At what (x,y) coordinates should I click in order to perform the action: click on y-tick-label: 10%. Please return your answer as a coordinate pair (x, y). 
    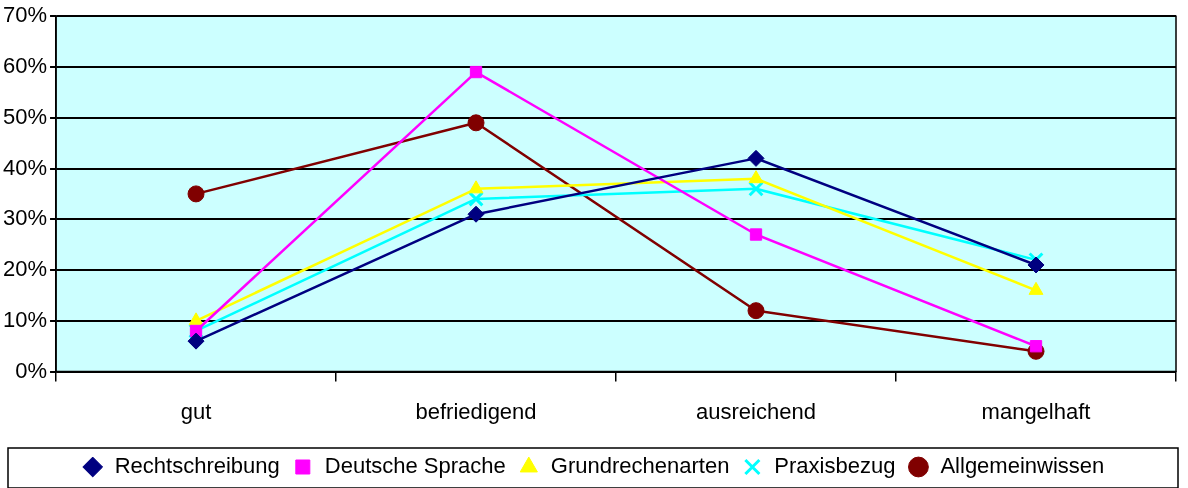
    Looking at the image, I should click on (25, 319).